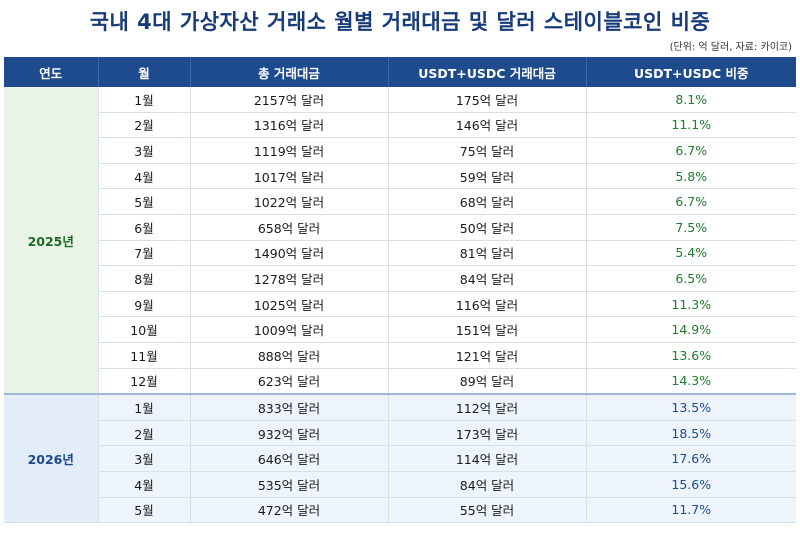 Image resolution: width=800 pixels, height=533 pixels. I want to click on stable-cell: 173억 달러, so click(487, 433).